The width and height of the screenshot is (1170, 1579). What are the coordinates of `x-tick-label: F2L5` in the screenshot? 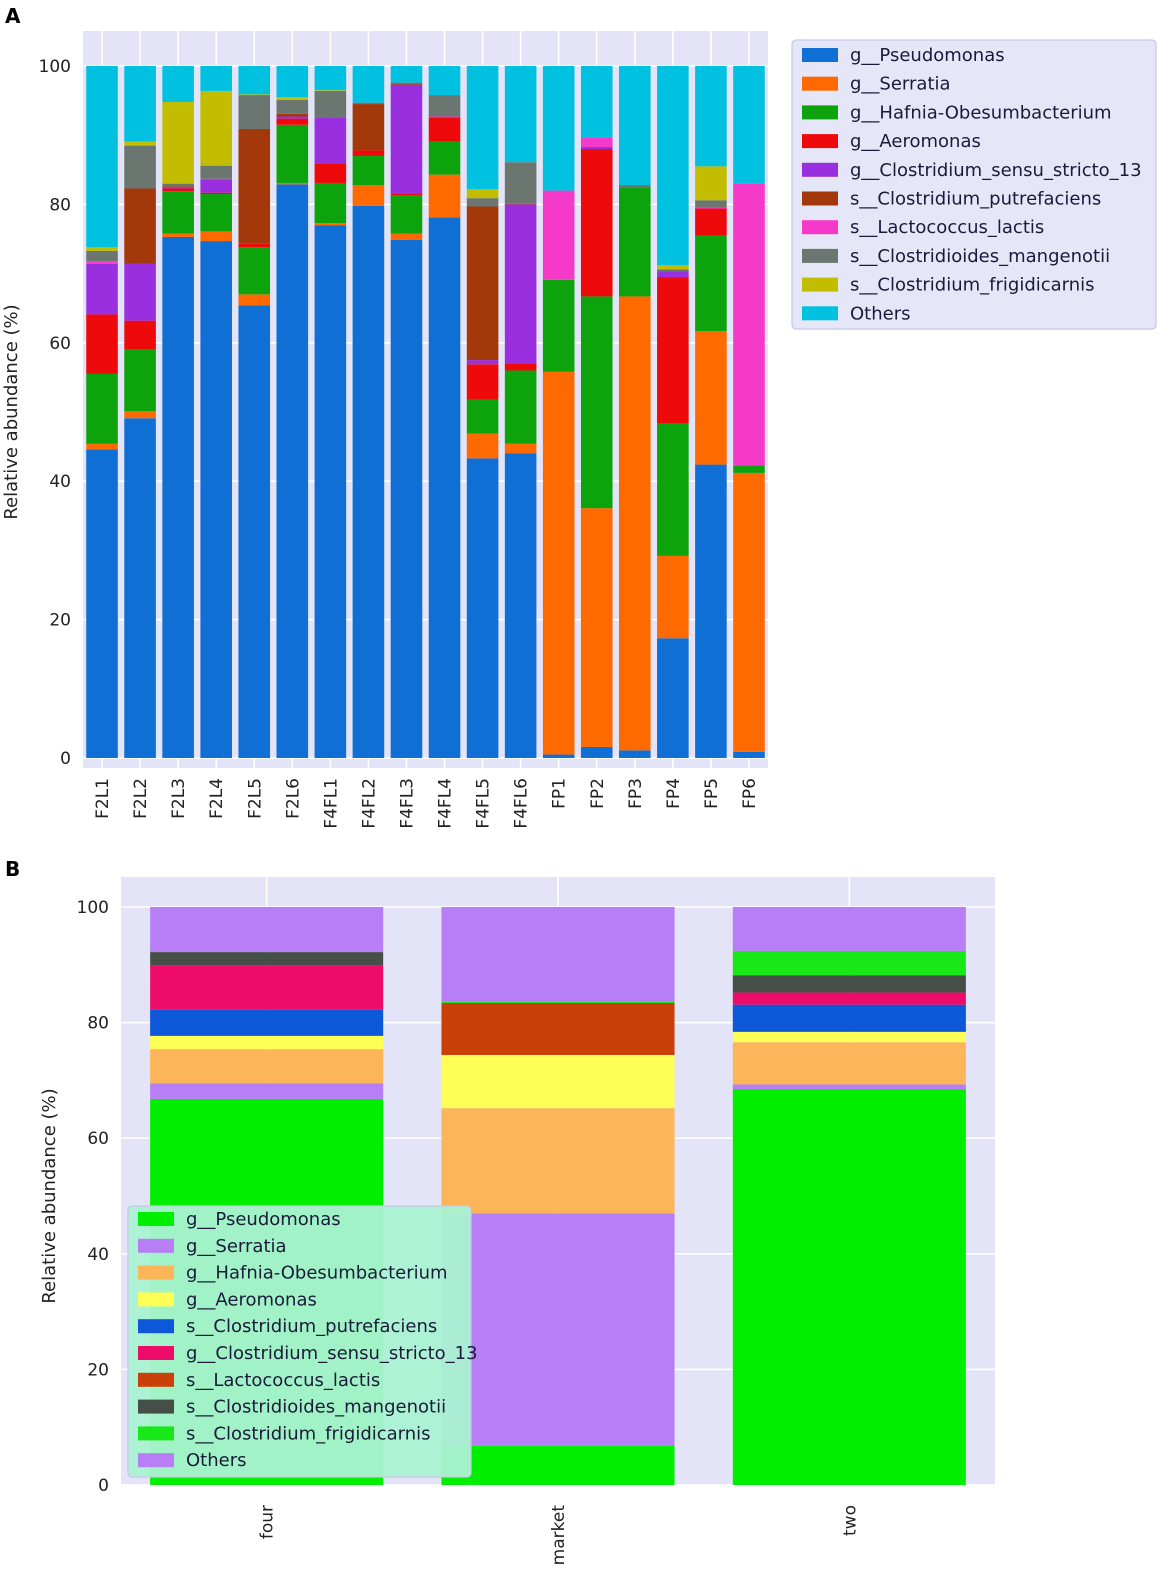 It's located at (255, 798).